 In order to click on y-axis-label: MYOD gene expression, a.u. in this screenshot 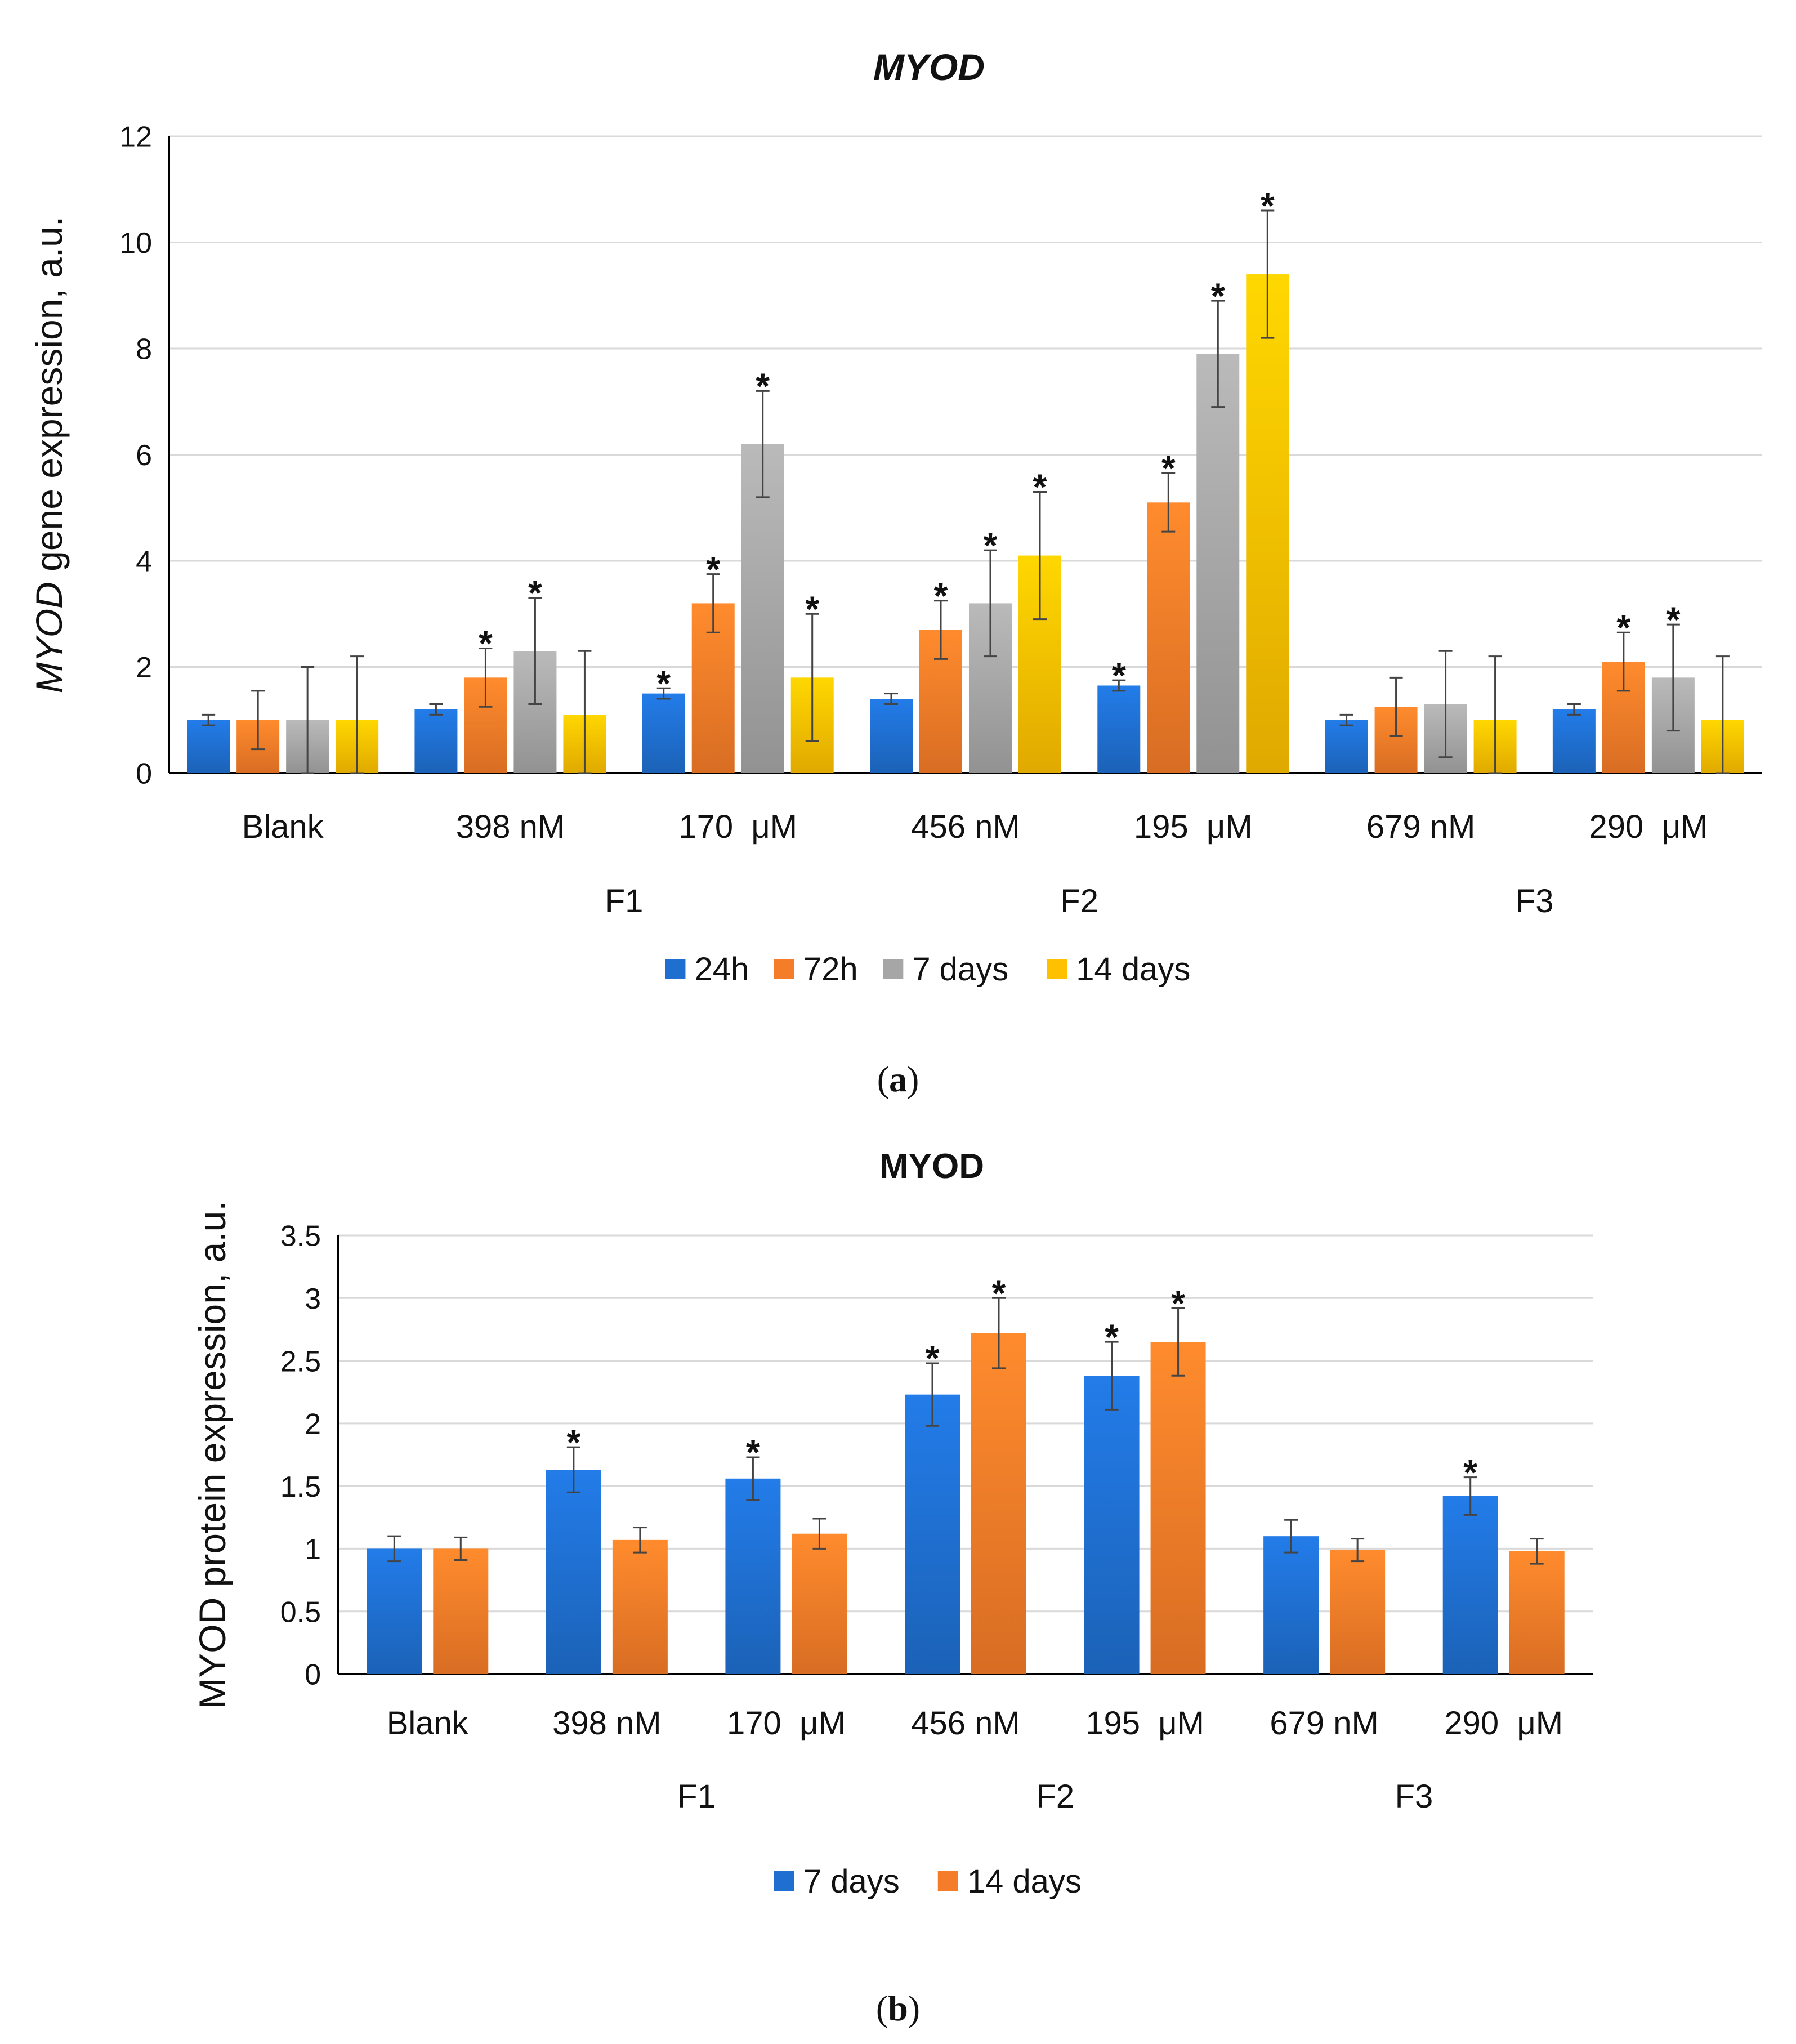, I will do `click(49, 454)`.